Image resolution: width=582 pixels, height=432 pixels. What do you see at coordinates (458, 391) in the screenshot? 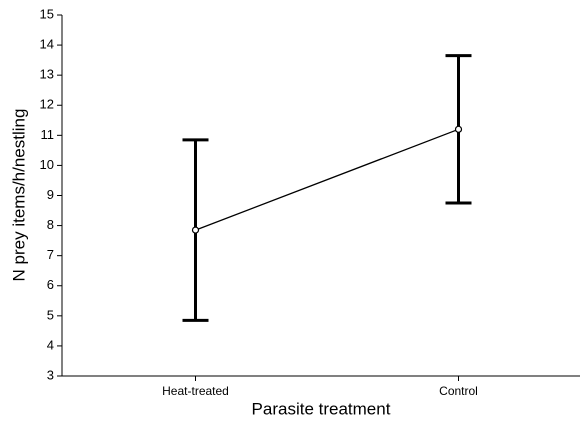
I see `x-tick-label: Control` at bounding box center [458, 391].